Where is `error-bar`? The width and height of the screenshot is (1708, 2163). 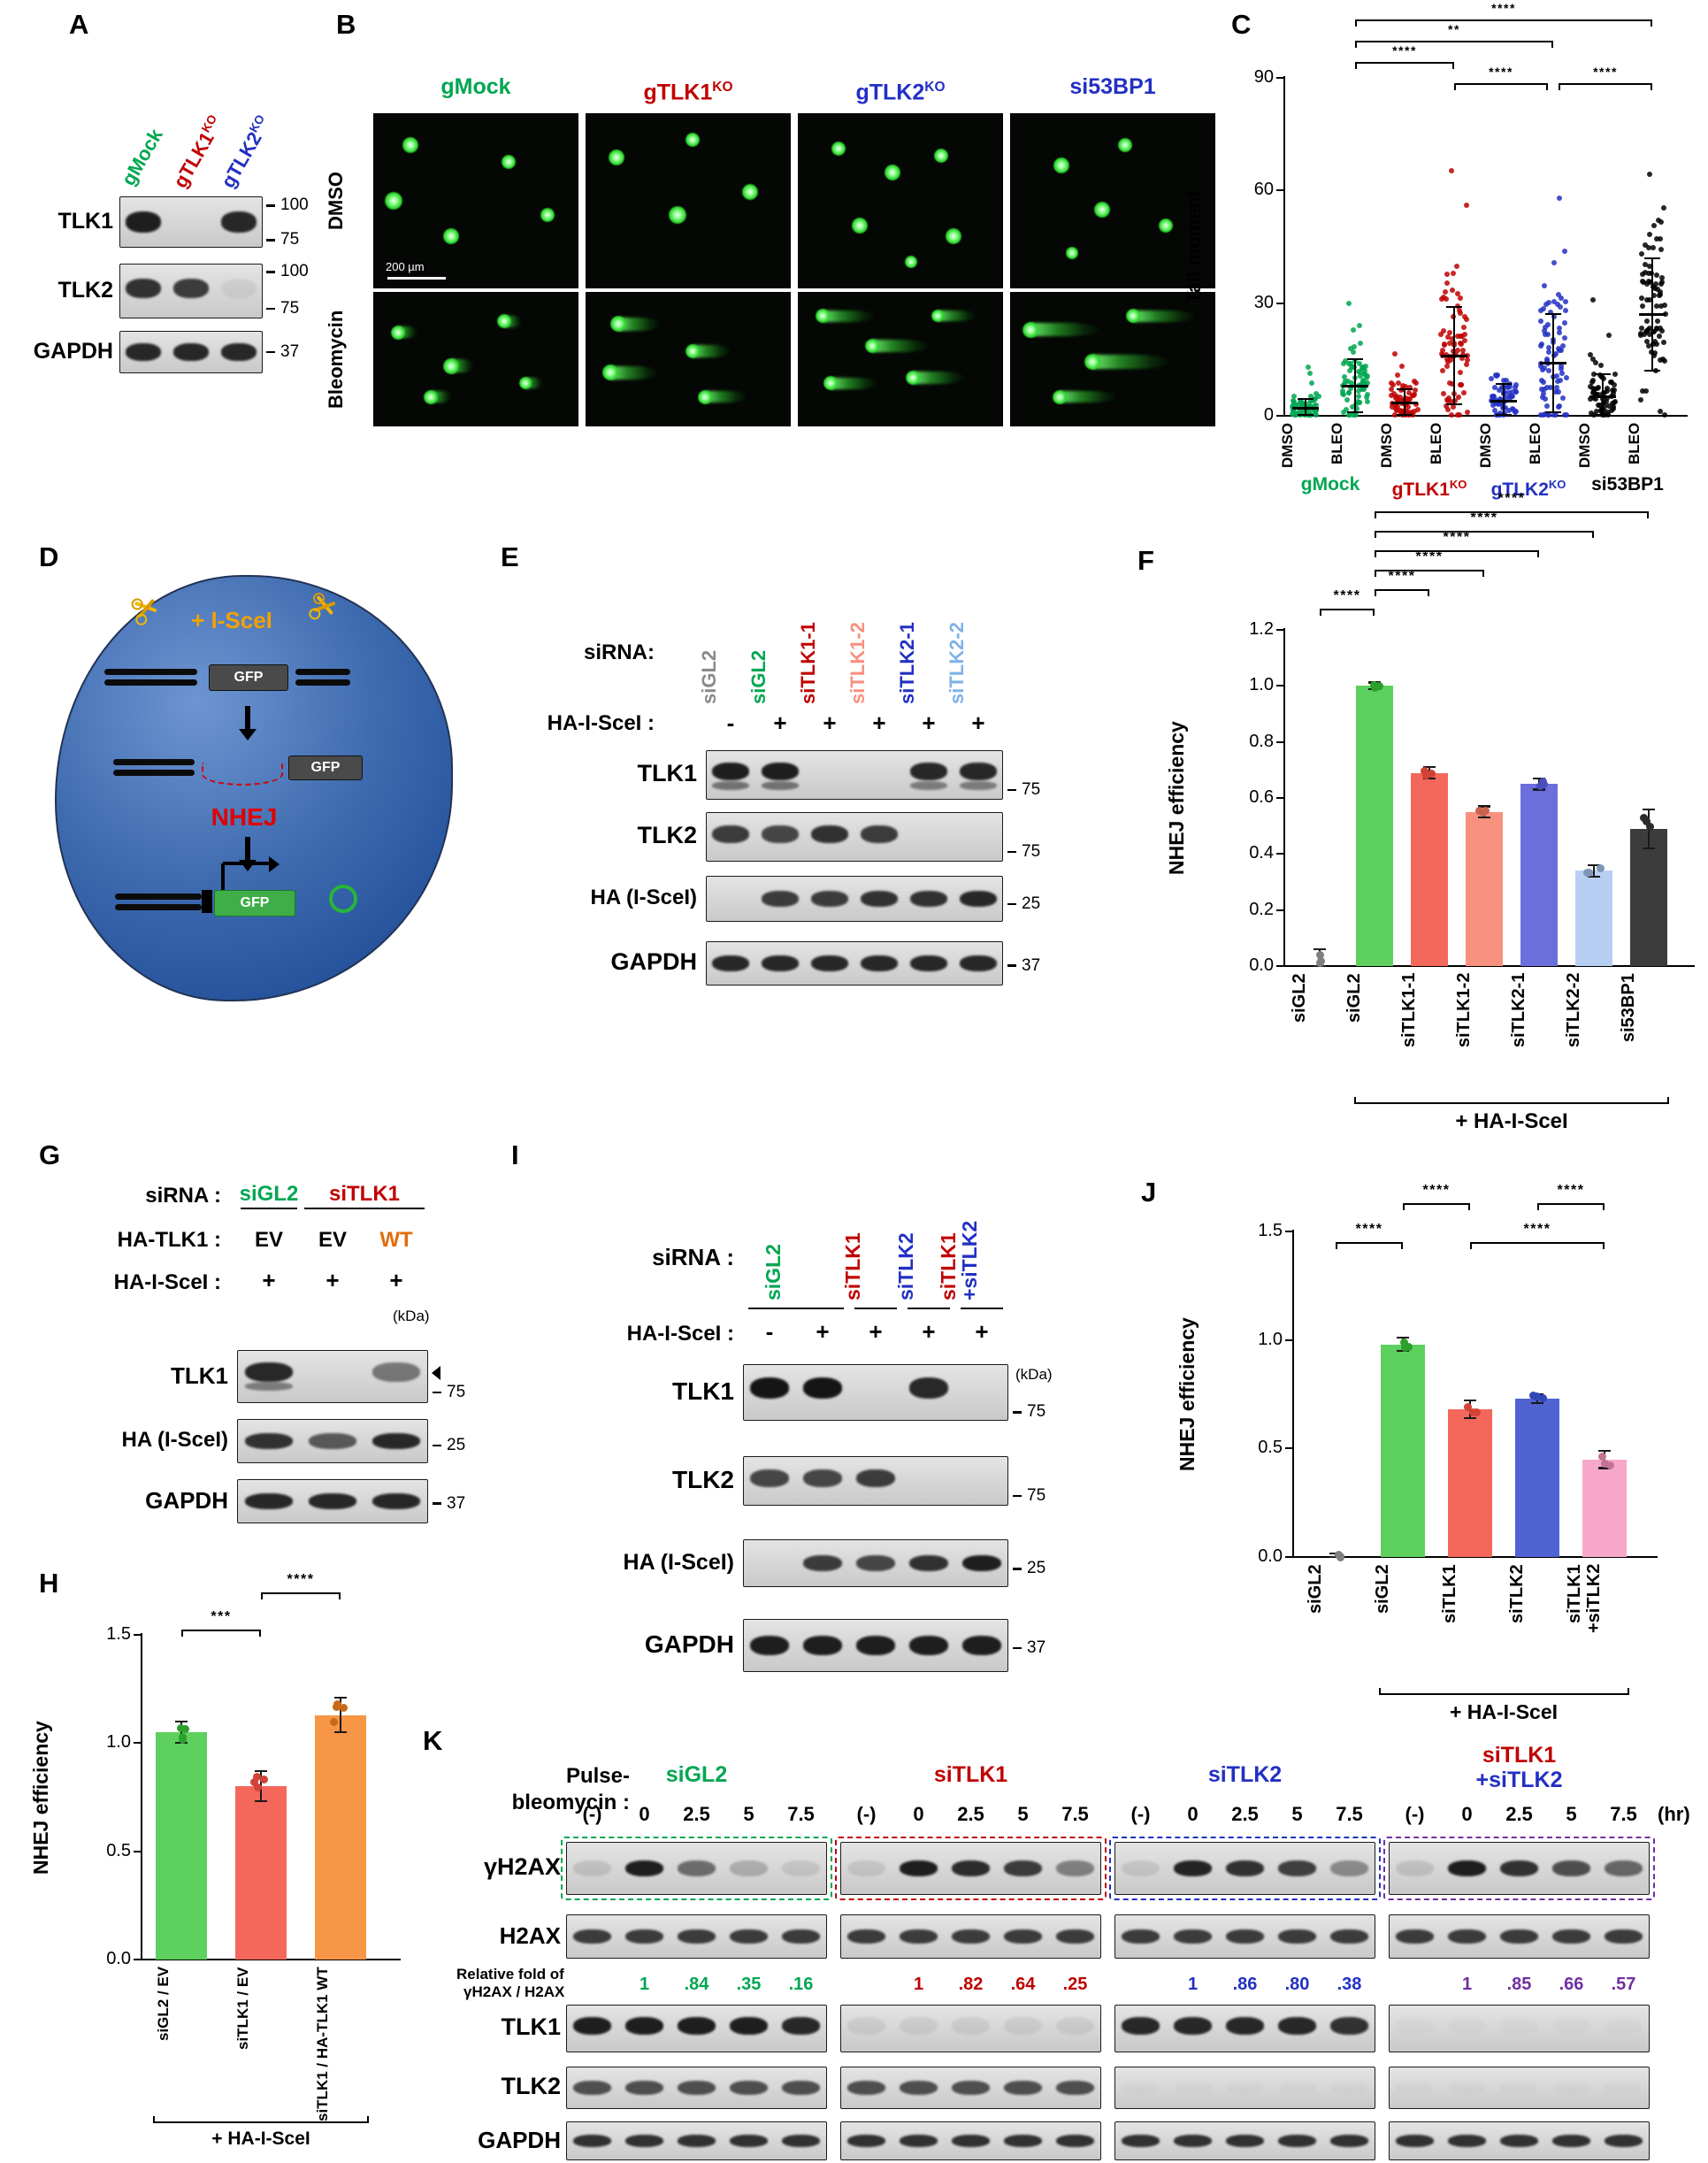
error-bar is located at coordinates (340, 1715).